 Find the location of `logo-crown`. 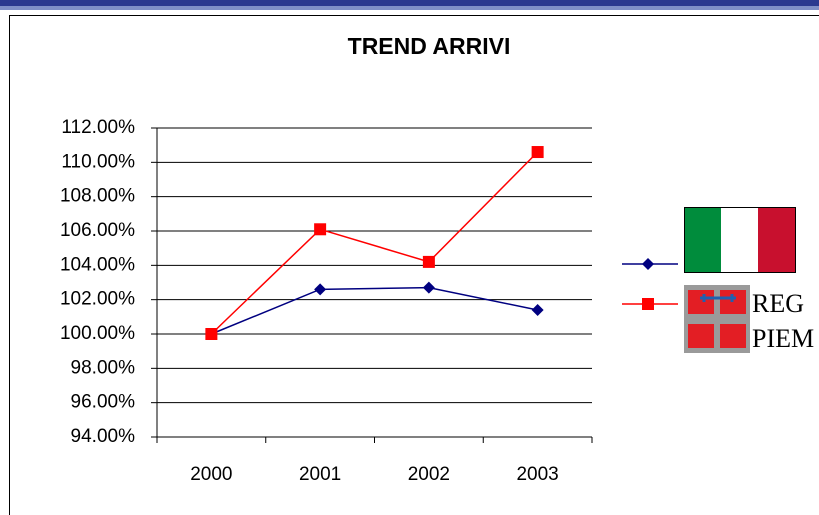

logo-crown is located at coordinates (718, 298).